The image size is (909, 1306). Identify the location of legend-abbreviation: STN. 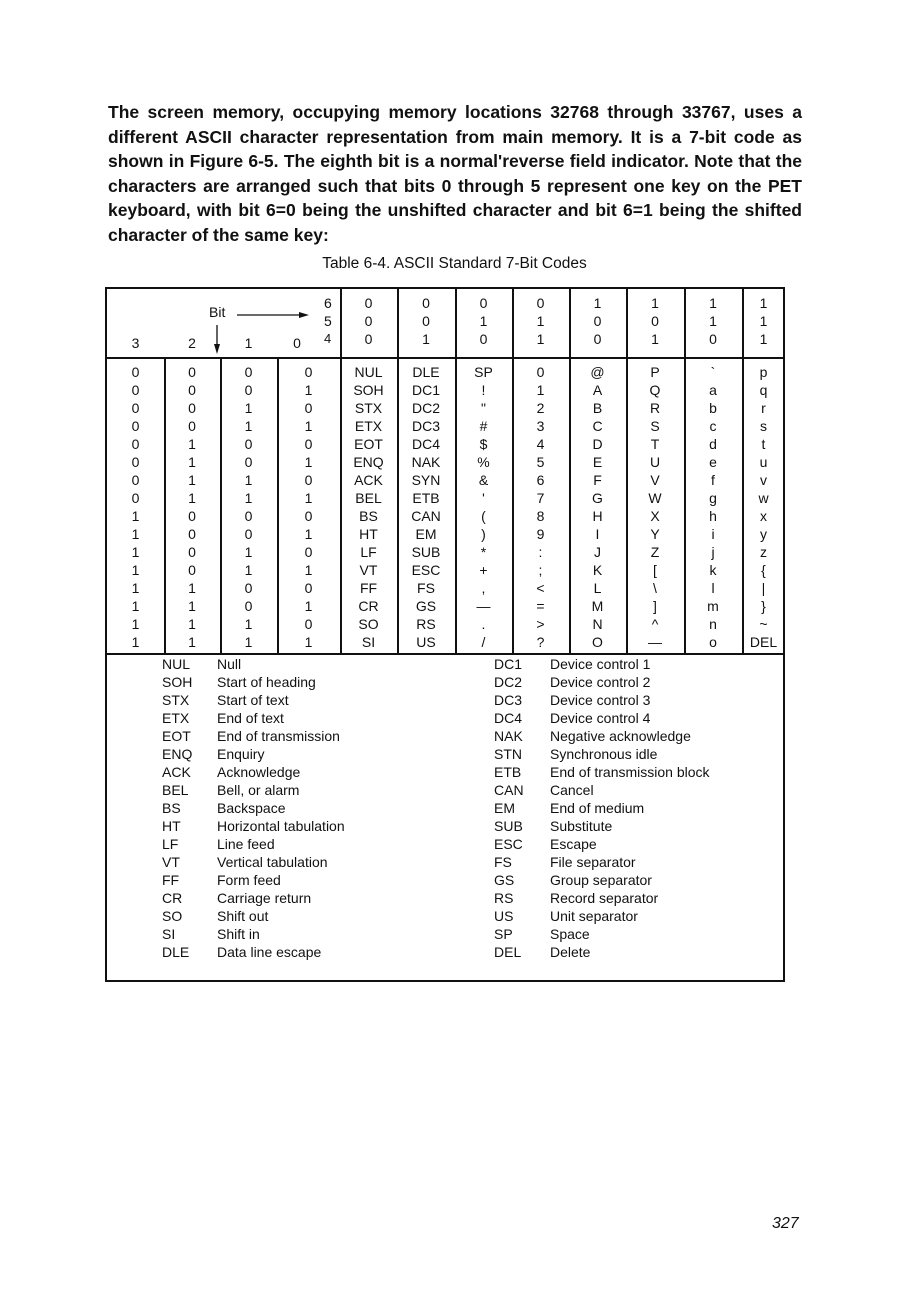
(508, 754).